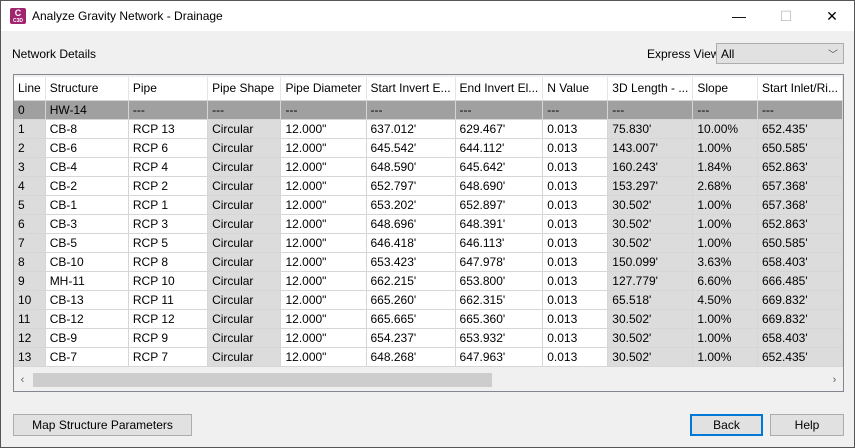 Image resolution: width=855 pixels, height=448 pixels. What do you see at coordinates (87, 357) in the screenshot?
I see `table-cell: CB-7` at bounding box center [87, 357].